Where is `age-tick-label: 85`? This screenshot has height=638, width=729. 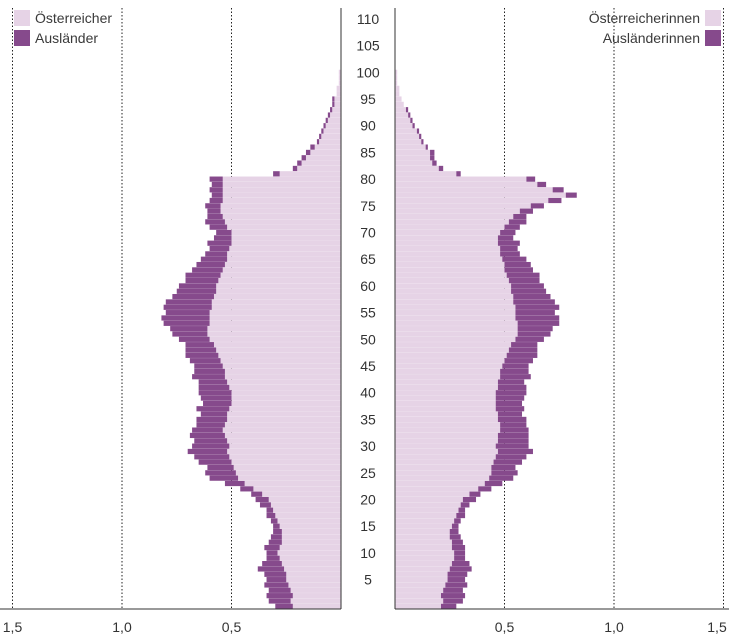
age-tick-label: 85 is located at coordinates (368, 152).